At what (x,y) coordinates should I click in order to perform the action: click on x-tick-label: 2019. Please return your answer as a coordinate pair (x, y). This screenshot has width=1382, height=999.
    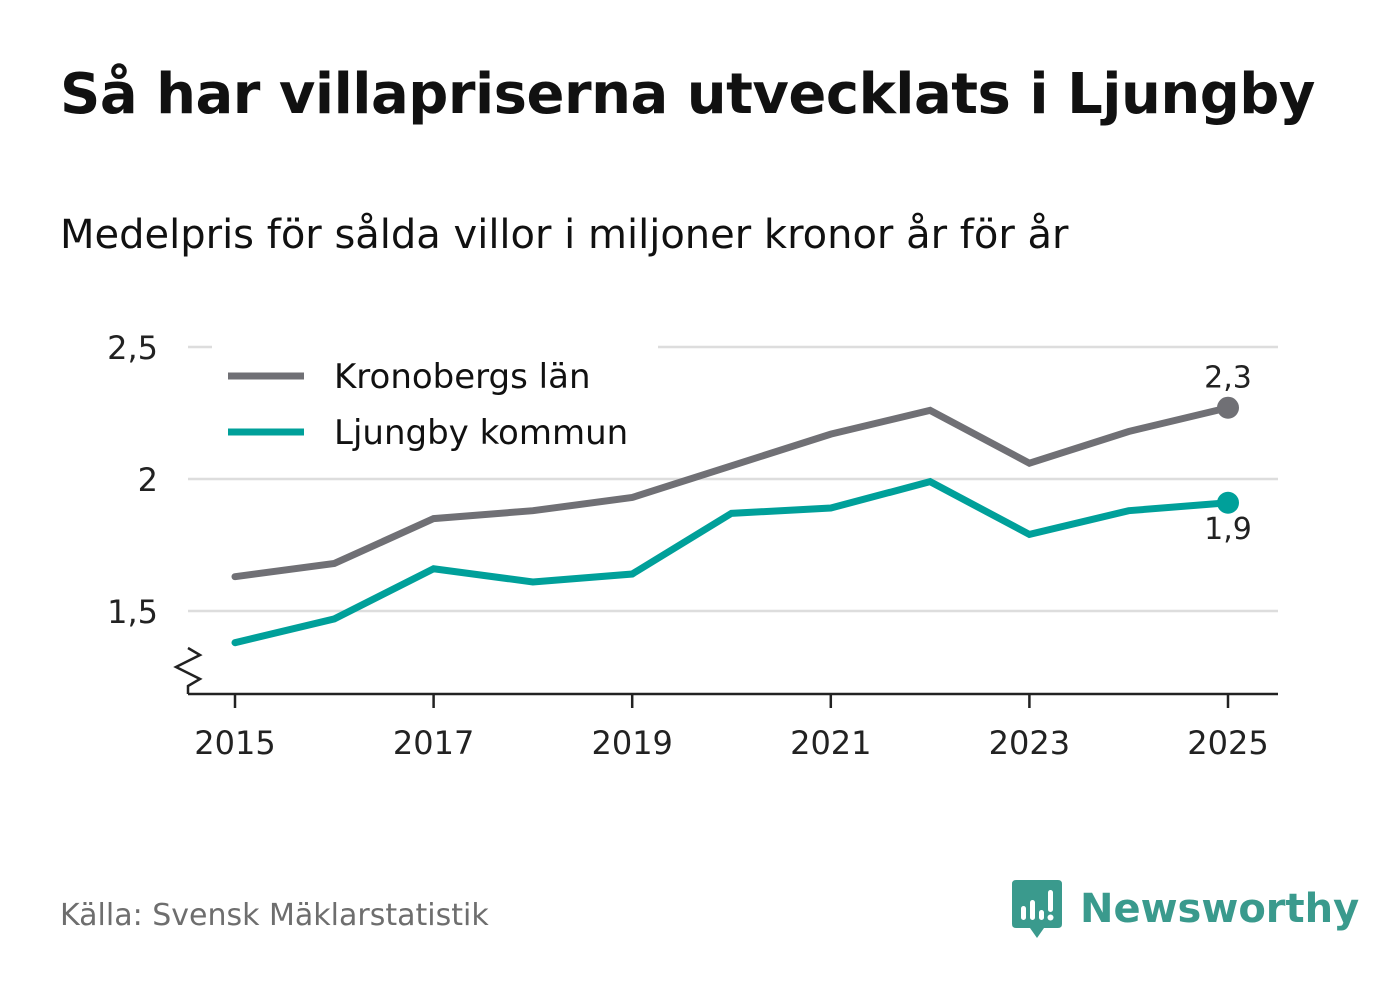
    Looking at the image, I should click on (631, 743).